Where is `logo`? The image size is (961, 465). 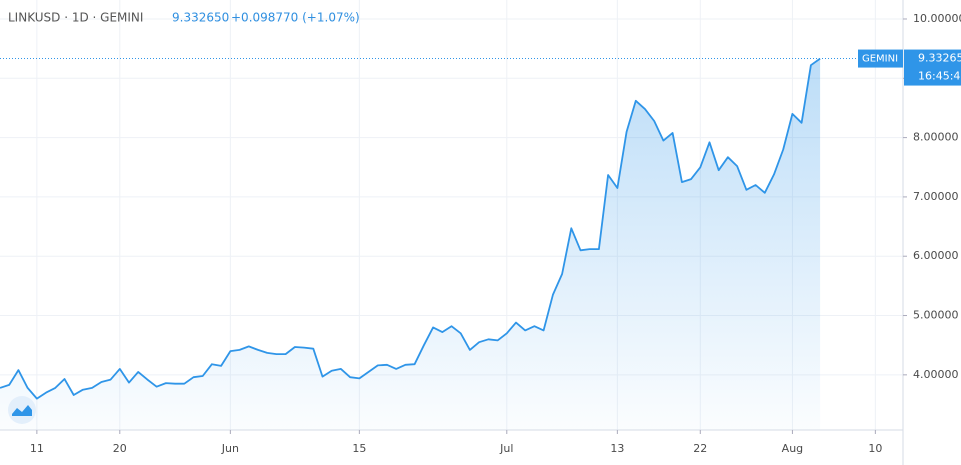 logo is located at coordinates (22, 410).